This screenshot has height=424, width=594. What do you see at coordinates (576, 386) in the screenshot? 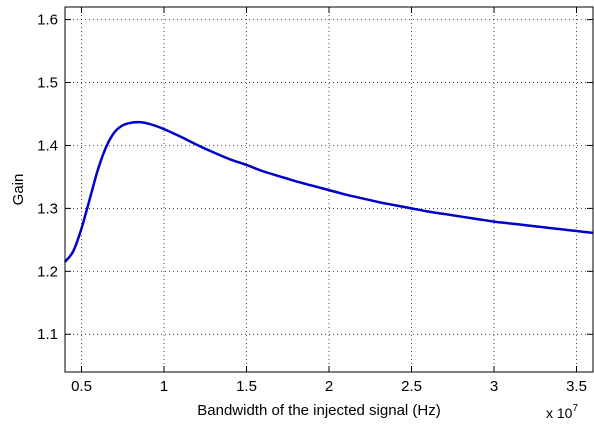
I see `x-tick-label: 3.5` at bounding box center [576, 386].